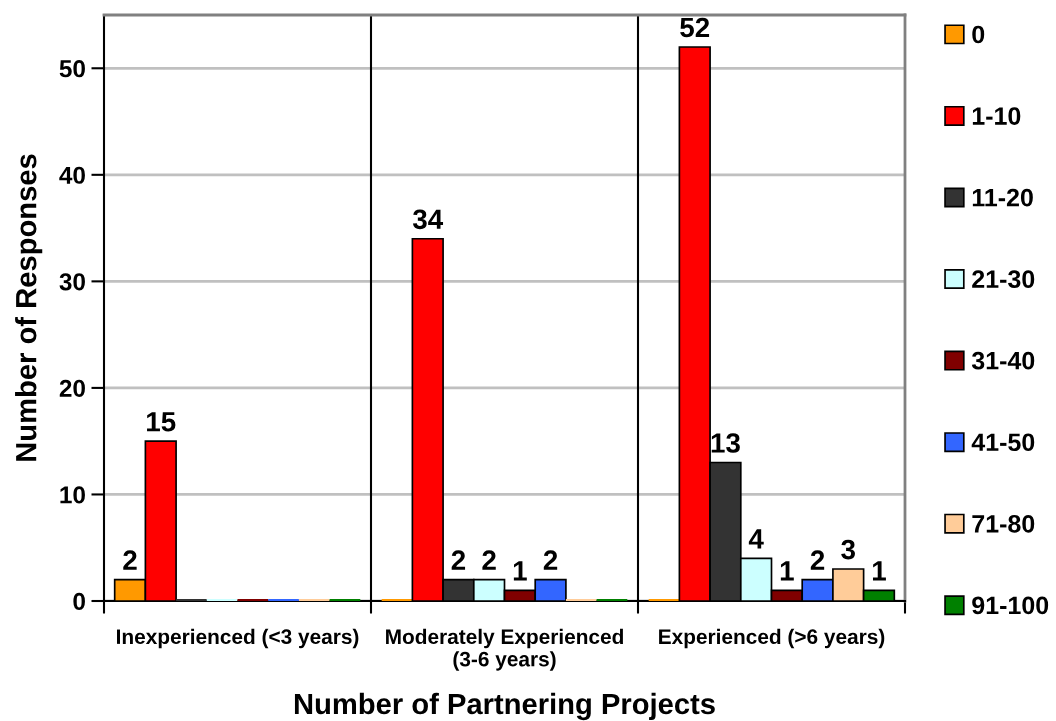 This screenshot has height=721, width=1056. What do you see at coordinates (504, 649) in the screenshot?
I see `x-tick-label: Moderately Experienced (3-6 years)` at bounding box center [504, 649].